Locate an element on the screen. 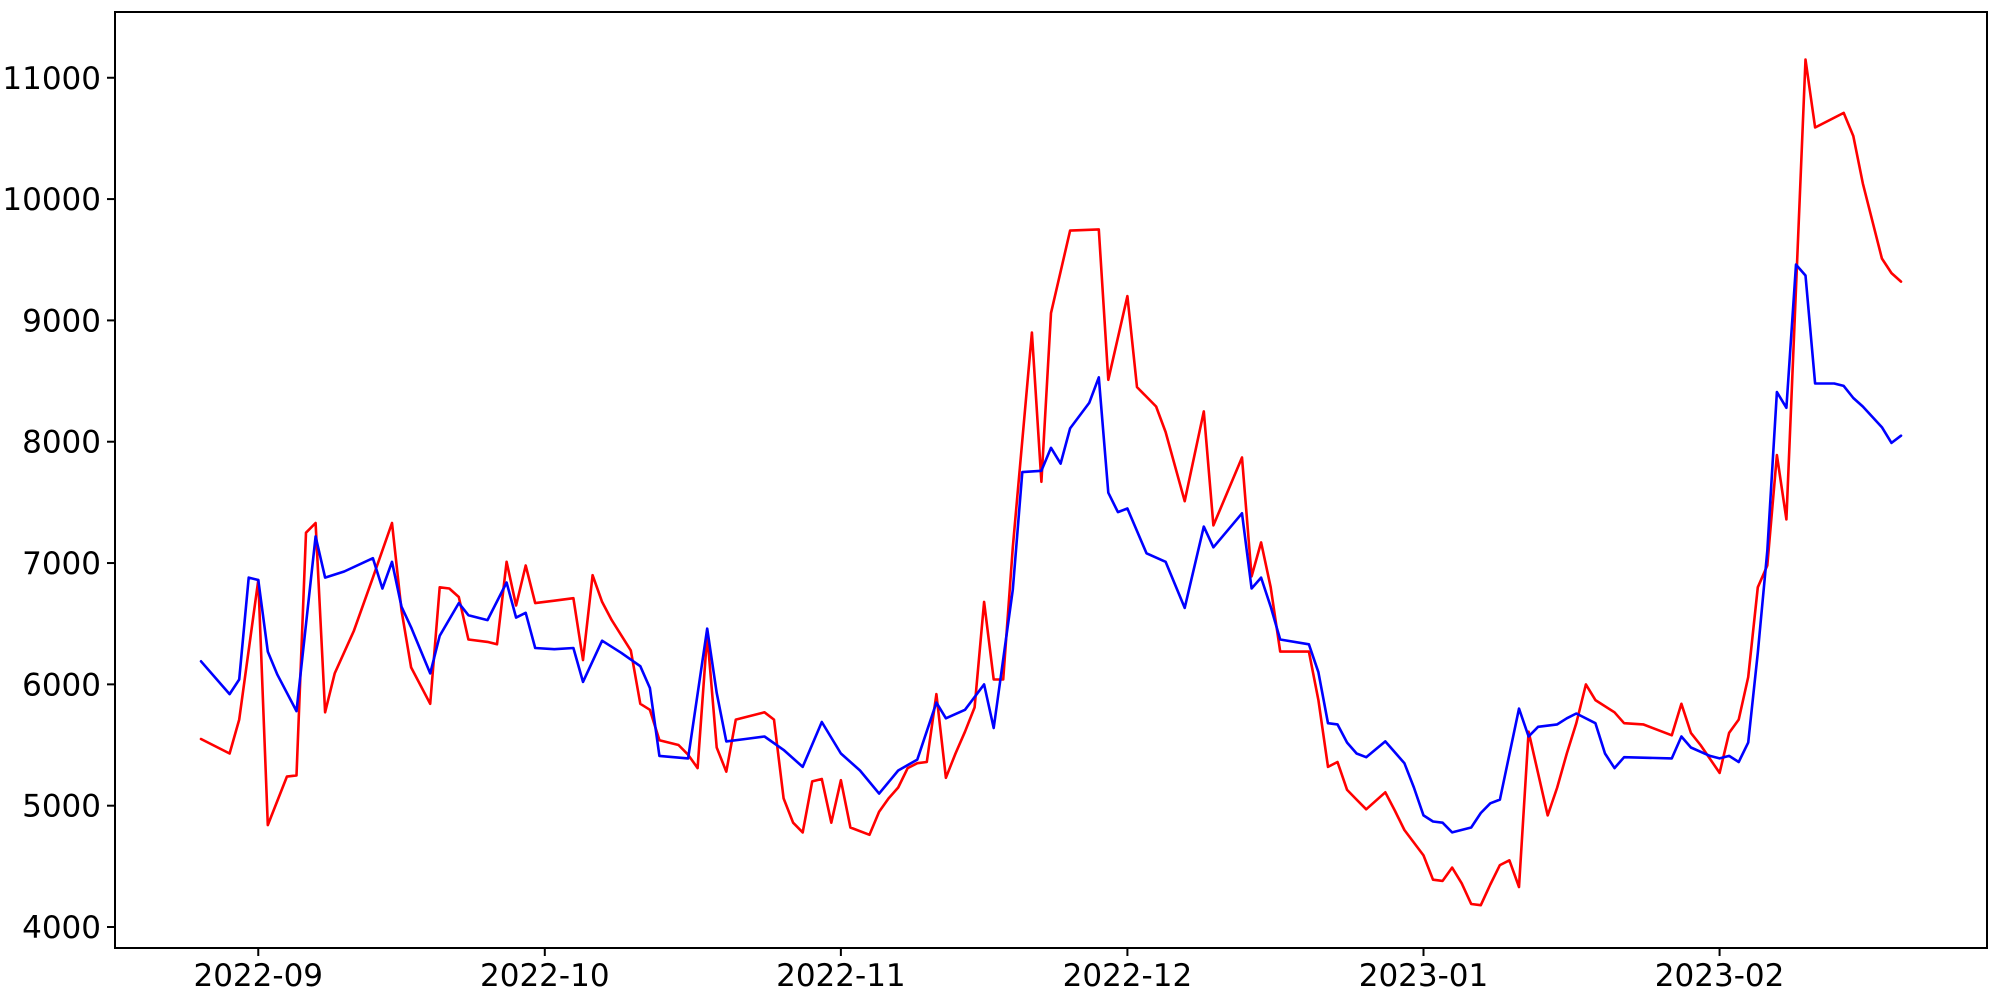 The height and width of the screenshot is (1000, 2000). x-tick-label: 2022-09 is located at coordinates (258, 976).